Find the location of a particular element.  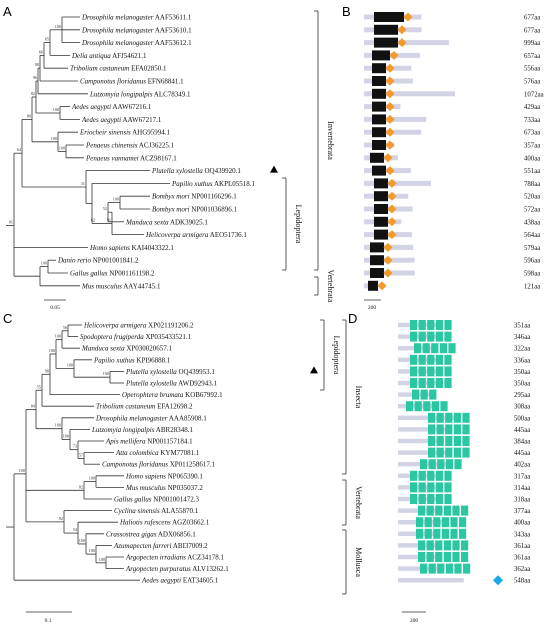

accession-number: EFA12698.2 is located at coordinates (174, 407).